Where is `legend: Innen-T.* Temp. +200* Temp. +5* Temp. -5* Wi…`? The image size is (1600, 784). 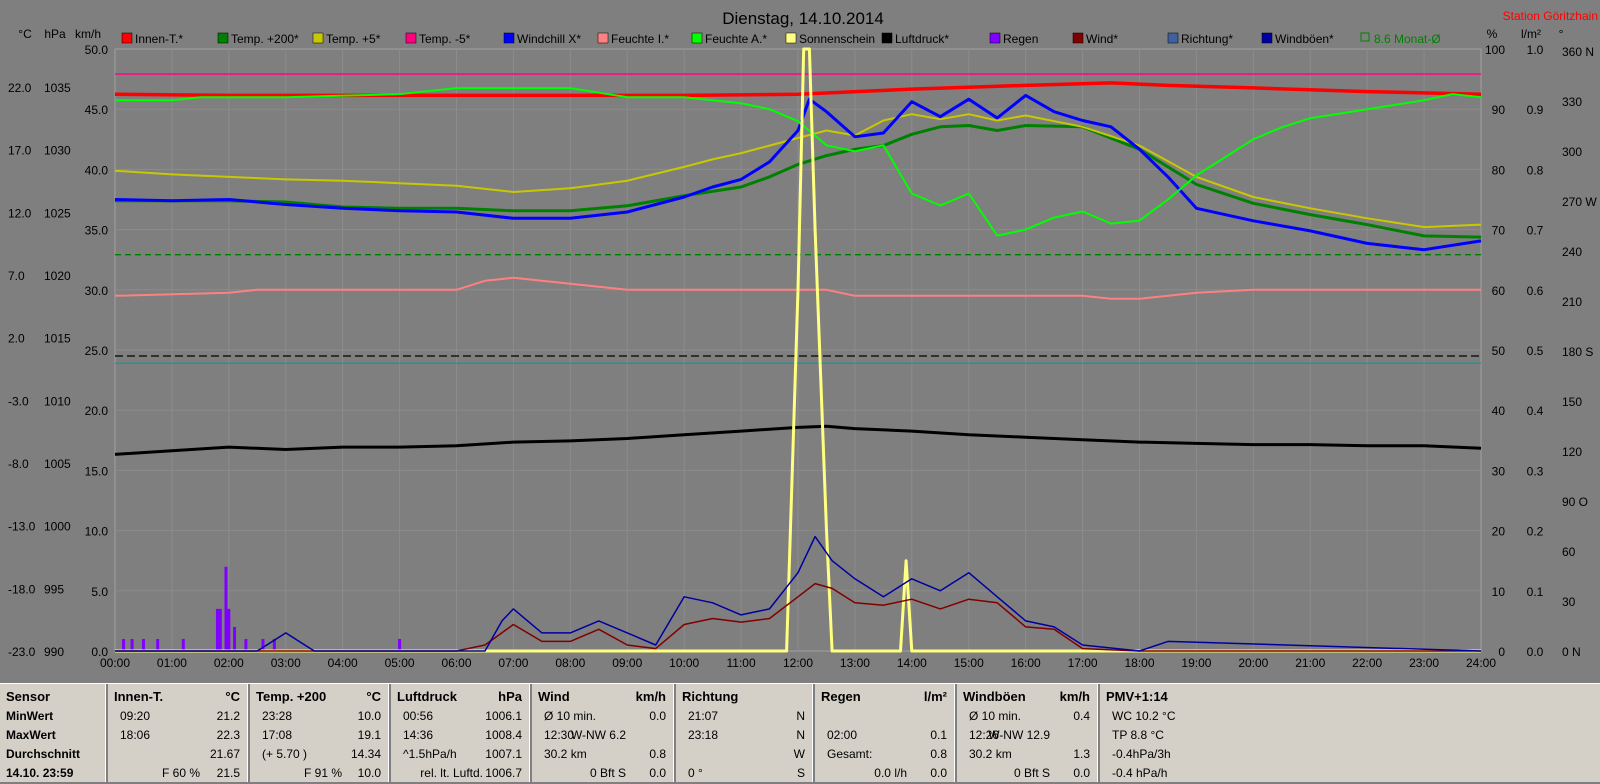 legend: Innen-T.* Temp. +200* Temp. +5* Temp. -5* Wi… is located at coordinates (781, 39).